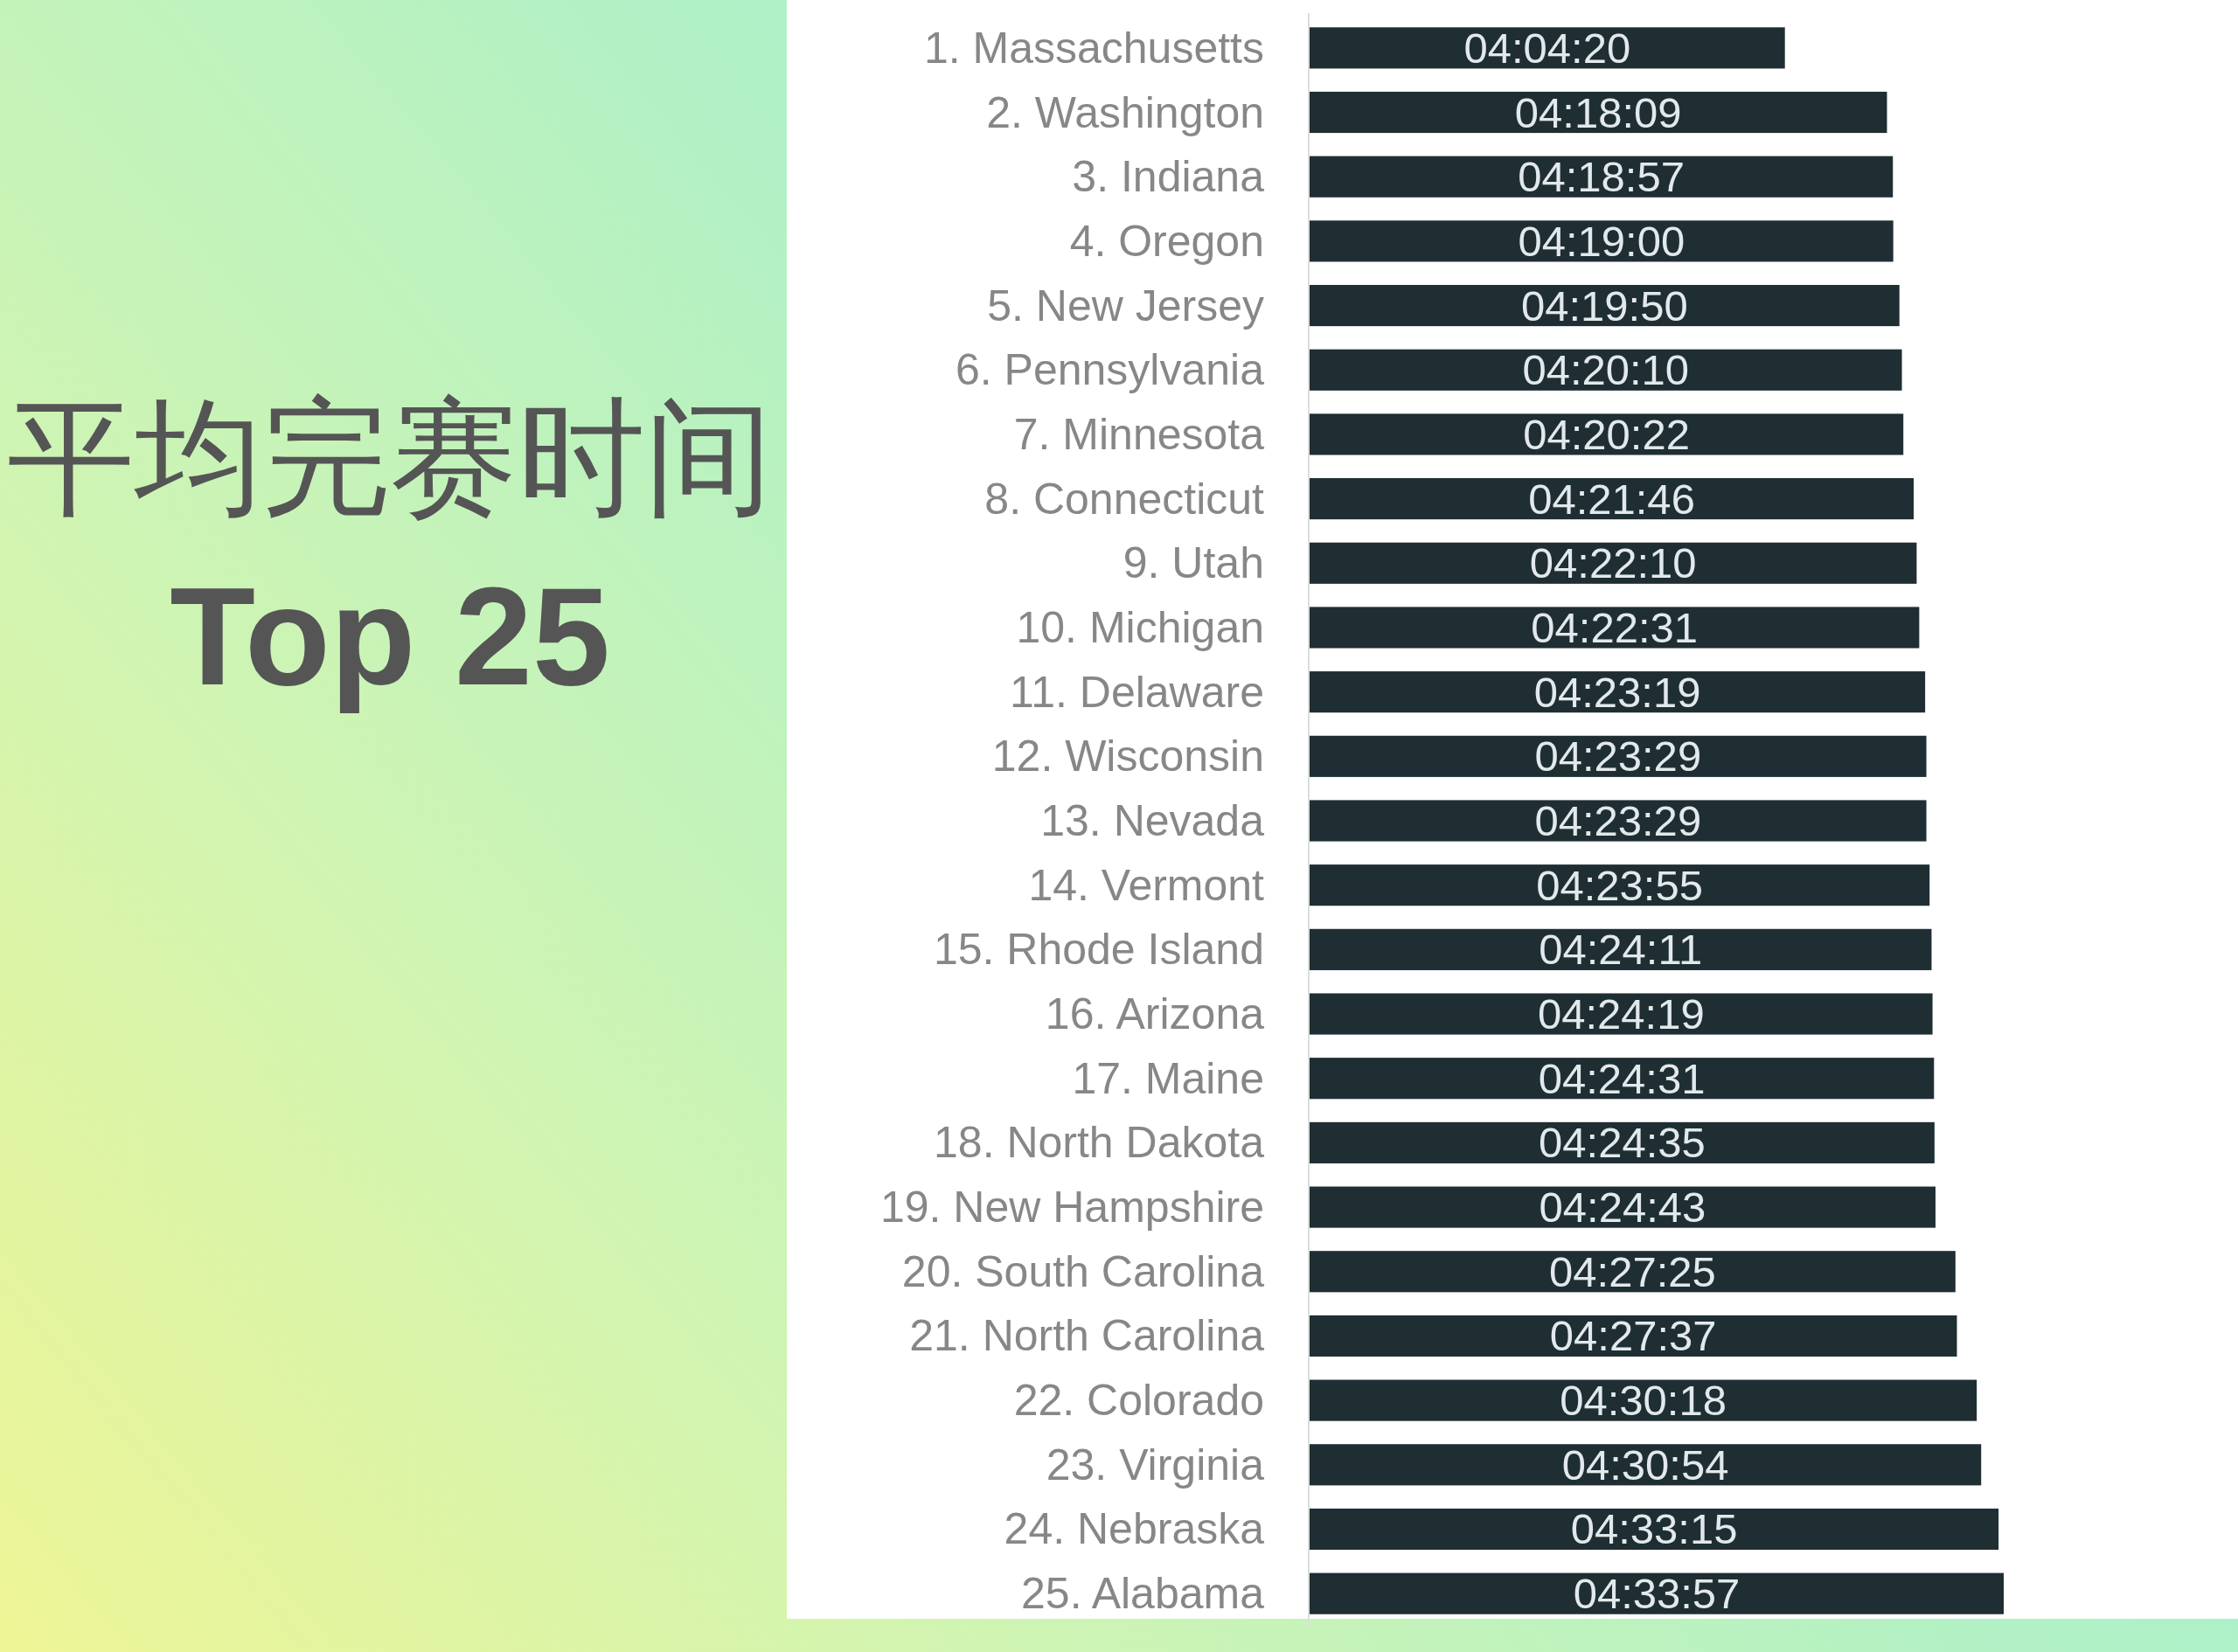  What do you see at coordinates (1598, 112) in the screenshot?
I see `data-label: 04:18:09` at bounding box center [1598, 112].